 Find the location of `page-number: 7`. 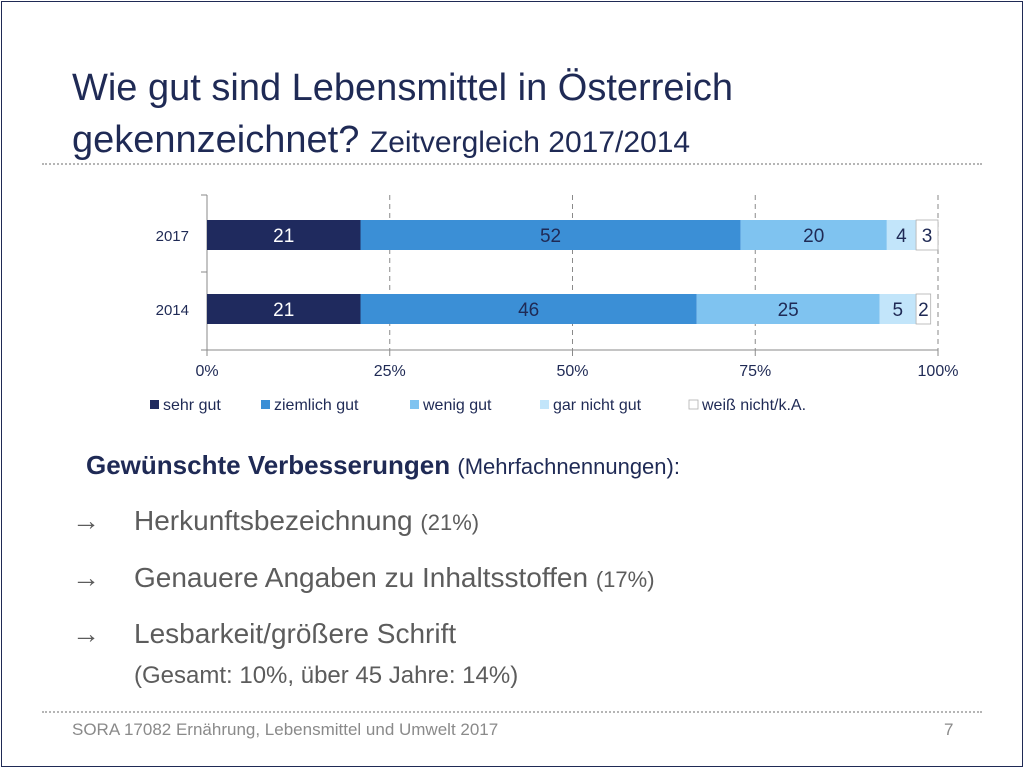

page-number: 7 is located at coordinates (949, 729).